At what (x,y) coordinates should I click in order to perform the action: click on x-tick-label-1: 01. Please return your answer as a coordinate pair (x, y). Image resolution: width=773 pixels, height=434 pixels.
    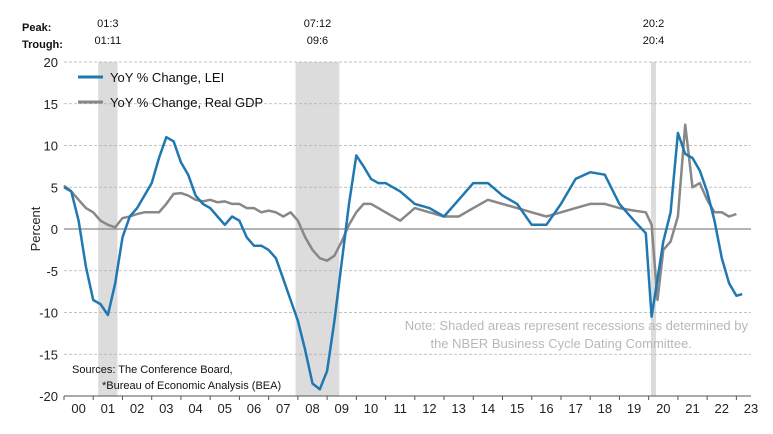
    Looking at the image, I should click on (108, 408).